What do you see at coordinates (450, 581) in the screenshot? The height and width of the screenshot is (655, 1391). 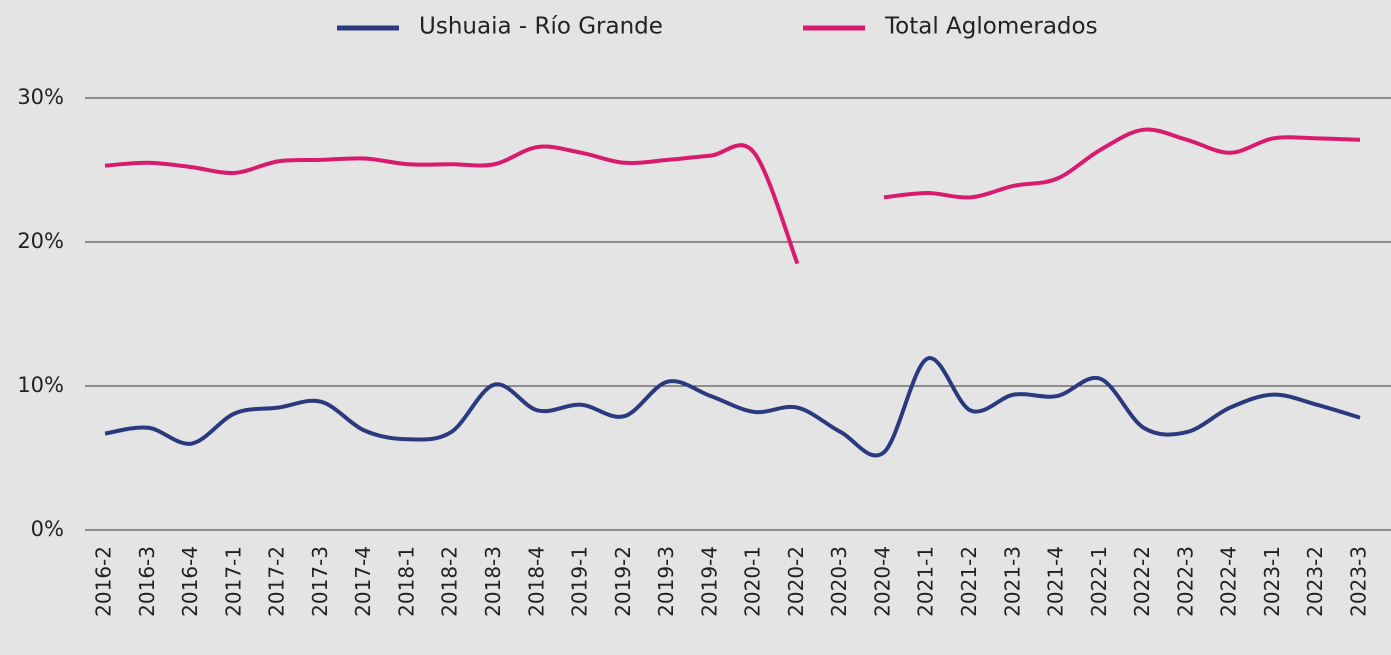 I see `x-tick-label: 2018-2` at bounding box center [450, 581].